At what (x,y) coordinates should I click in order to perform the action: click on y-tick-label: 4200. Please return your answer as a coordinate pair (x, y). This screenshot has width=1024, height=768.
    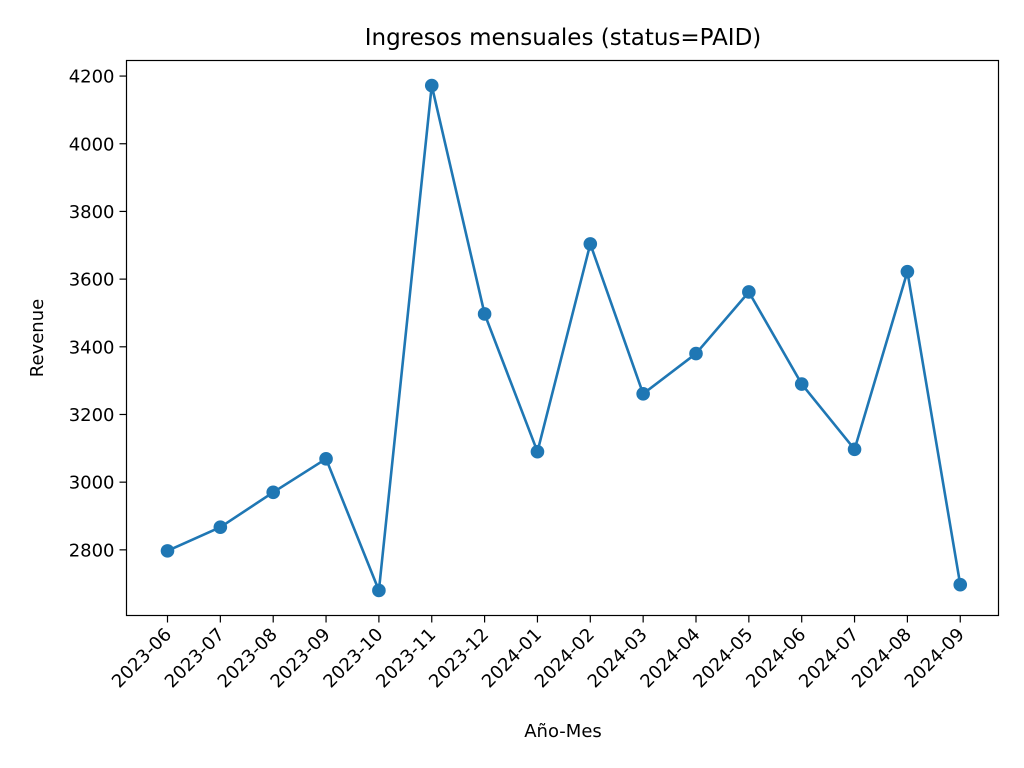
    Looking at the image, I should click on (92, 77).